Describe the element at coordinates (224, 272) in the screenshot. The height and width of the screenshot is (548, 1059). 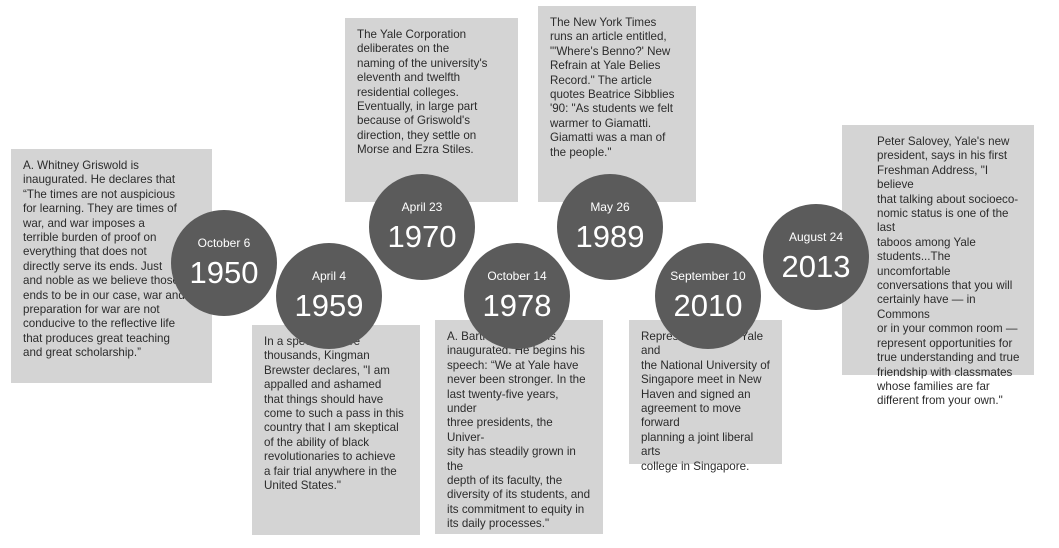
I see `event-year: 1950` at that location.